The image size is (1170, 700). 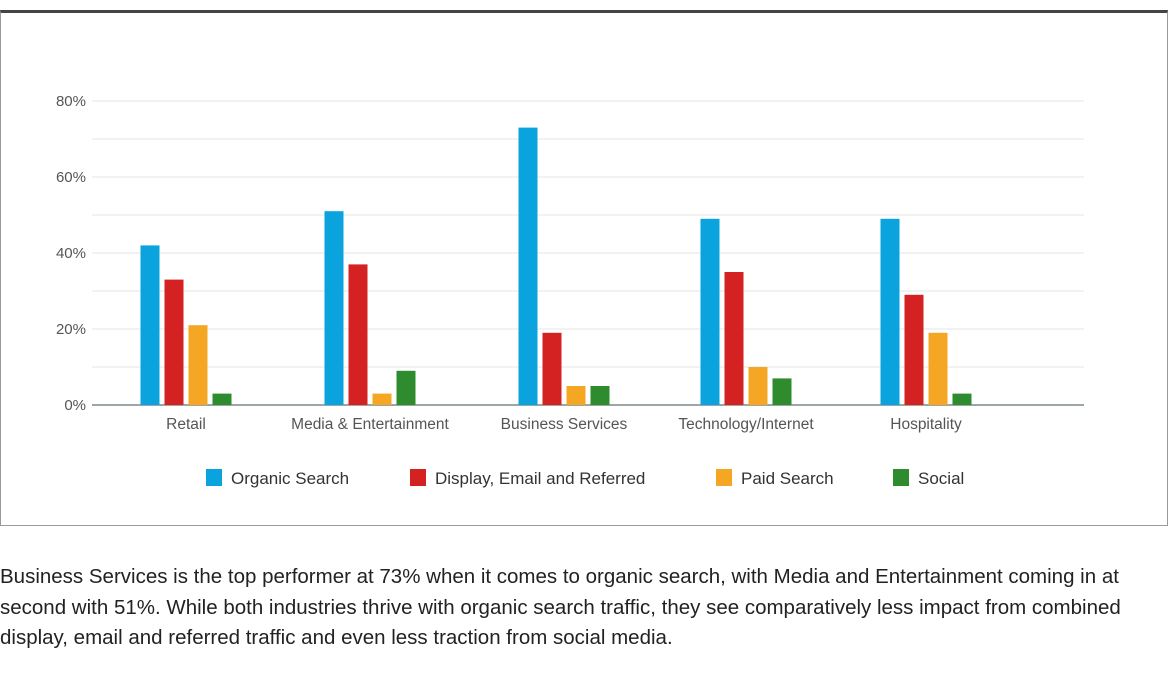 I want to click on x-tick-label: Business Services, so click(x=564, y=424).